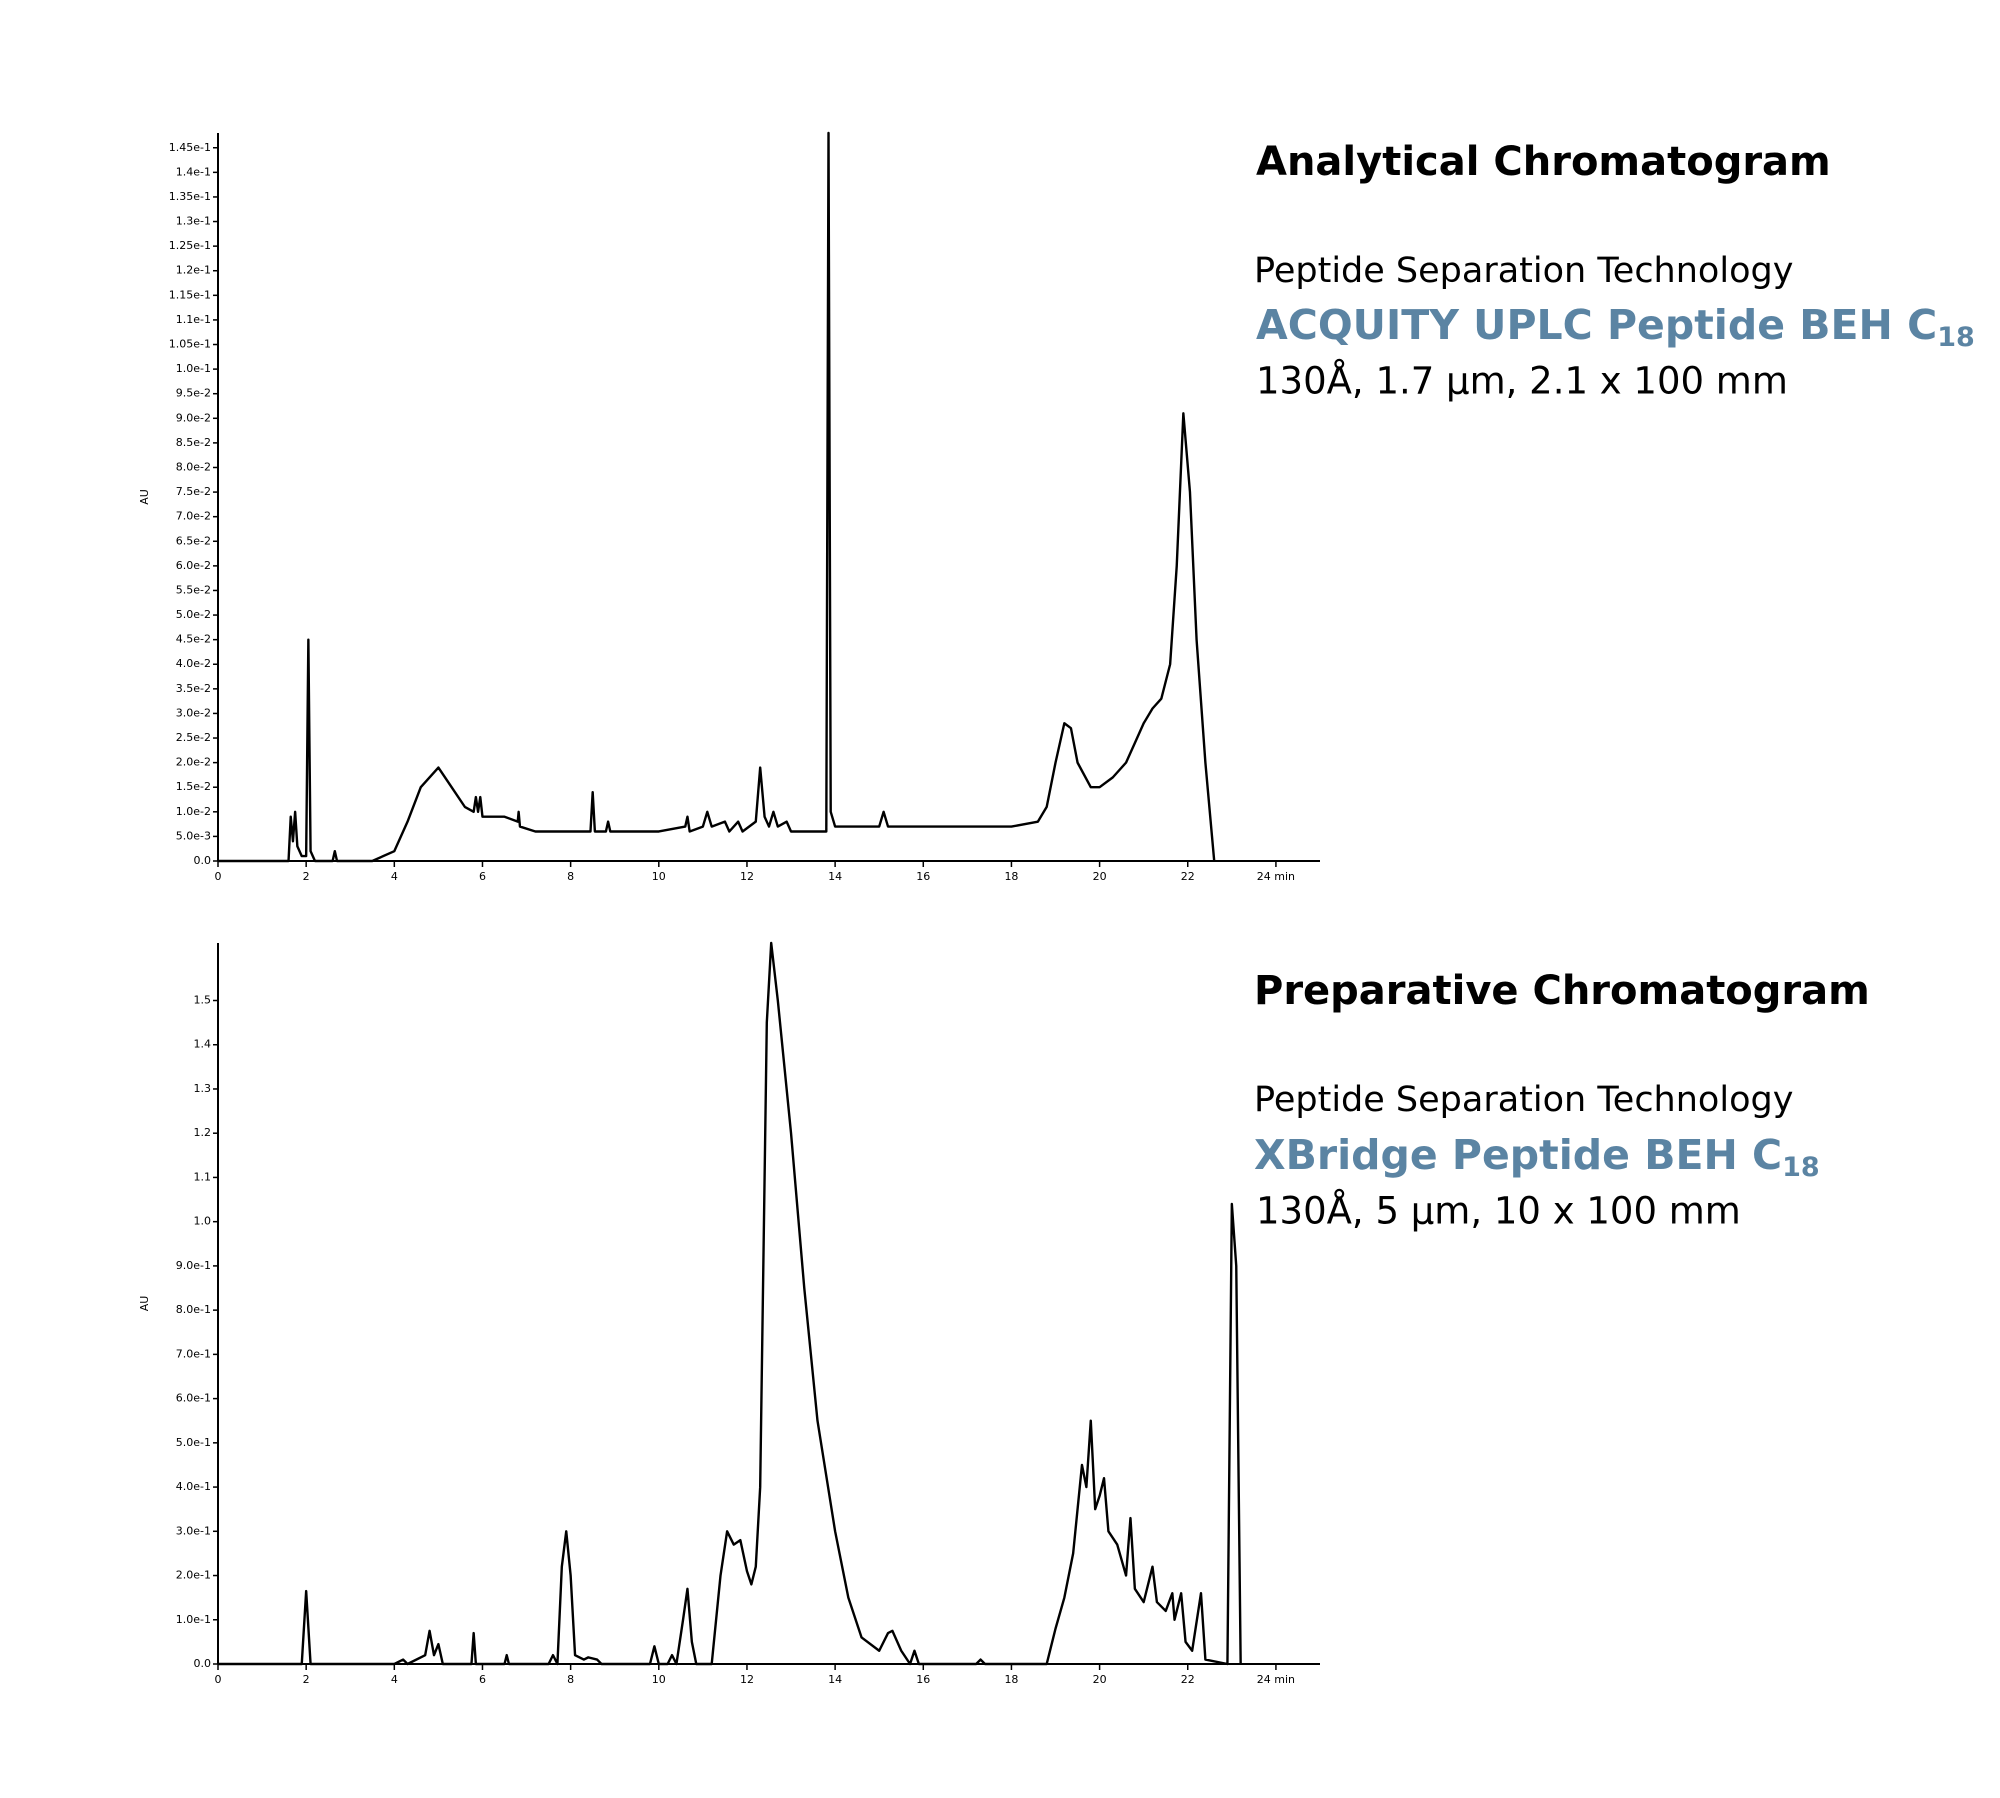  I want to click on y-tick-label: 4.0e-2, so click(193, 663).